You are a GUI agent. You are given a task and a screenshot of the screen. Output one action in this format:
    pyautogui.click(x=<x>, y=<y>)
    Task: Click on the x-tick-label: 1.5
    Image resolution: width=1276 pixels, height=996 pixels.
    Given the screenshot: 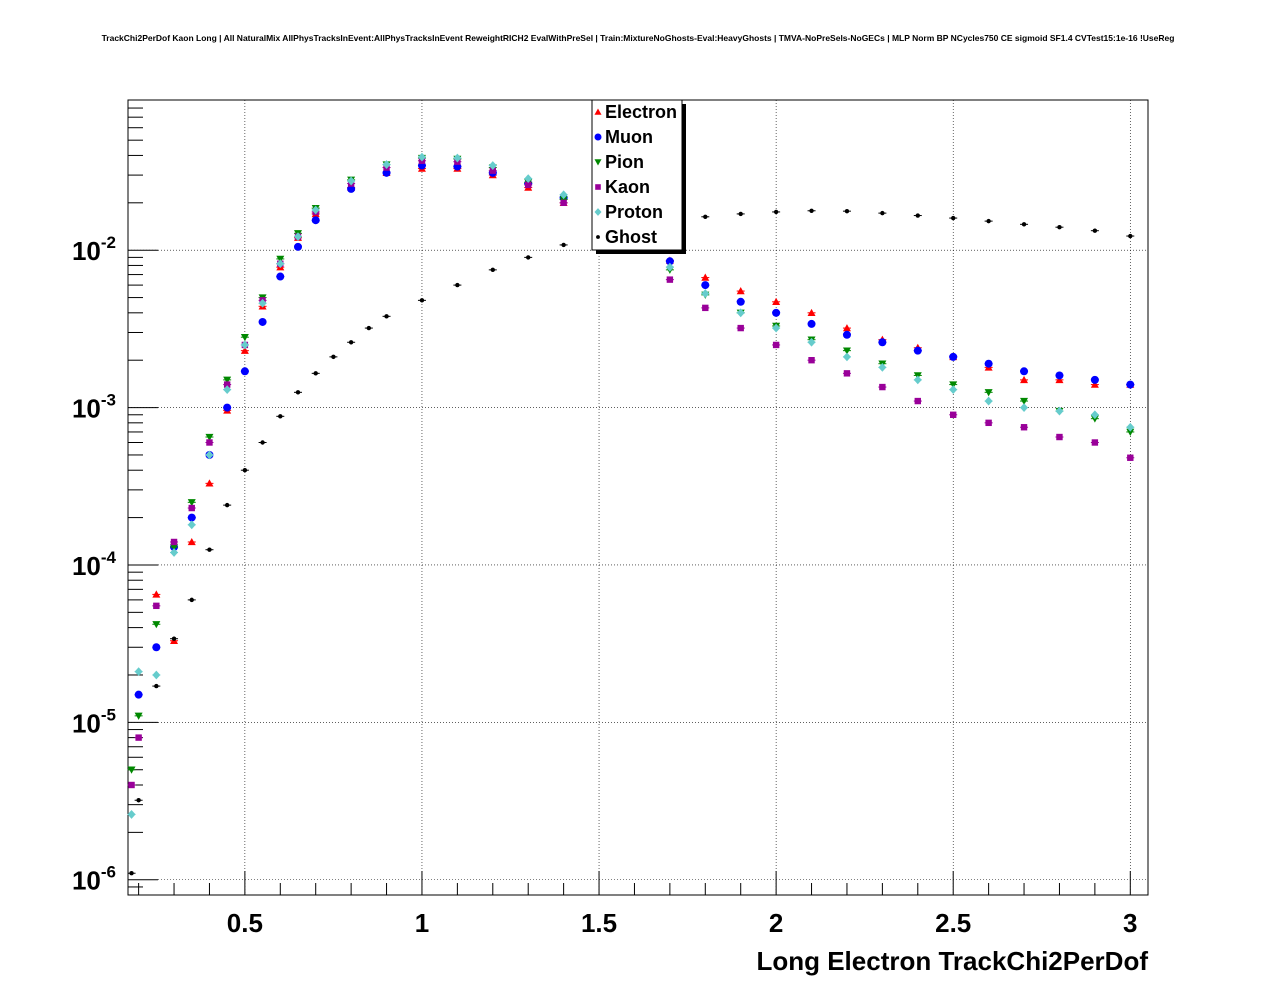 What is the action you would take?
    pyautogui.click(x=599, y=923)
    